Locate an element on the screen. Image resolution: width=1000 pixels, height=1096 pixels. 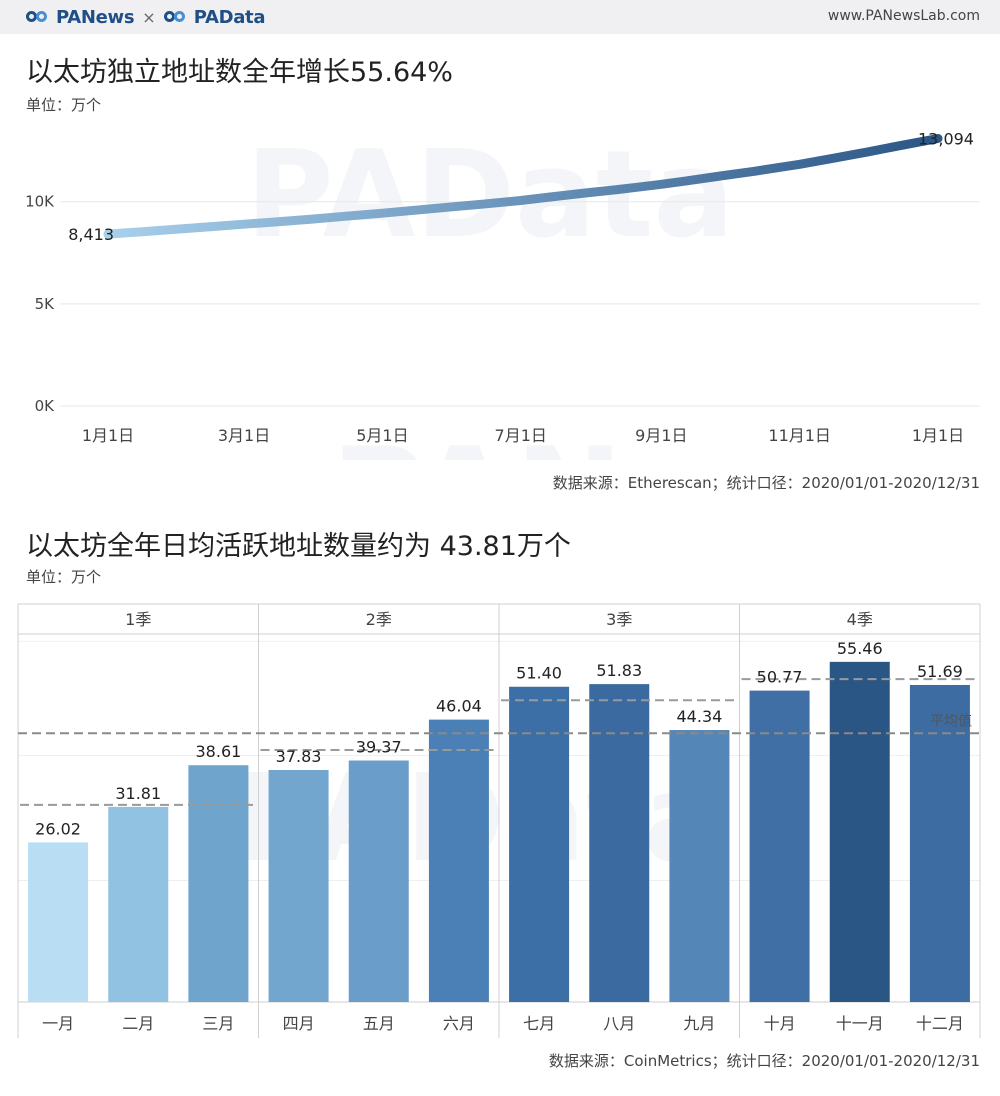
line-x-tick-label: 9月1日 is located at coordinates (661, 435).